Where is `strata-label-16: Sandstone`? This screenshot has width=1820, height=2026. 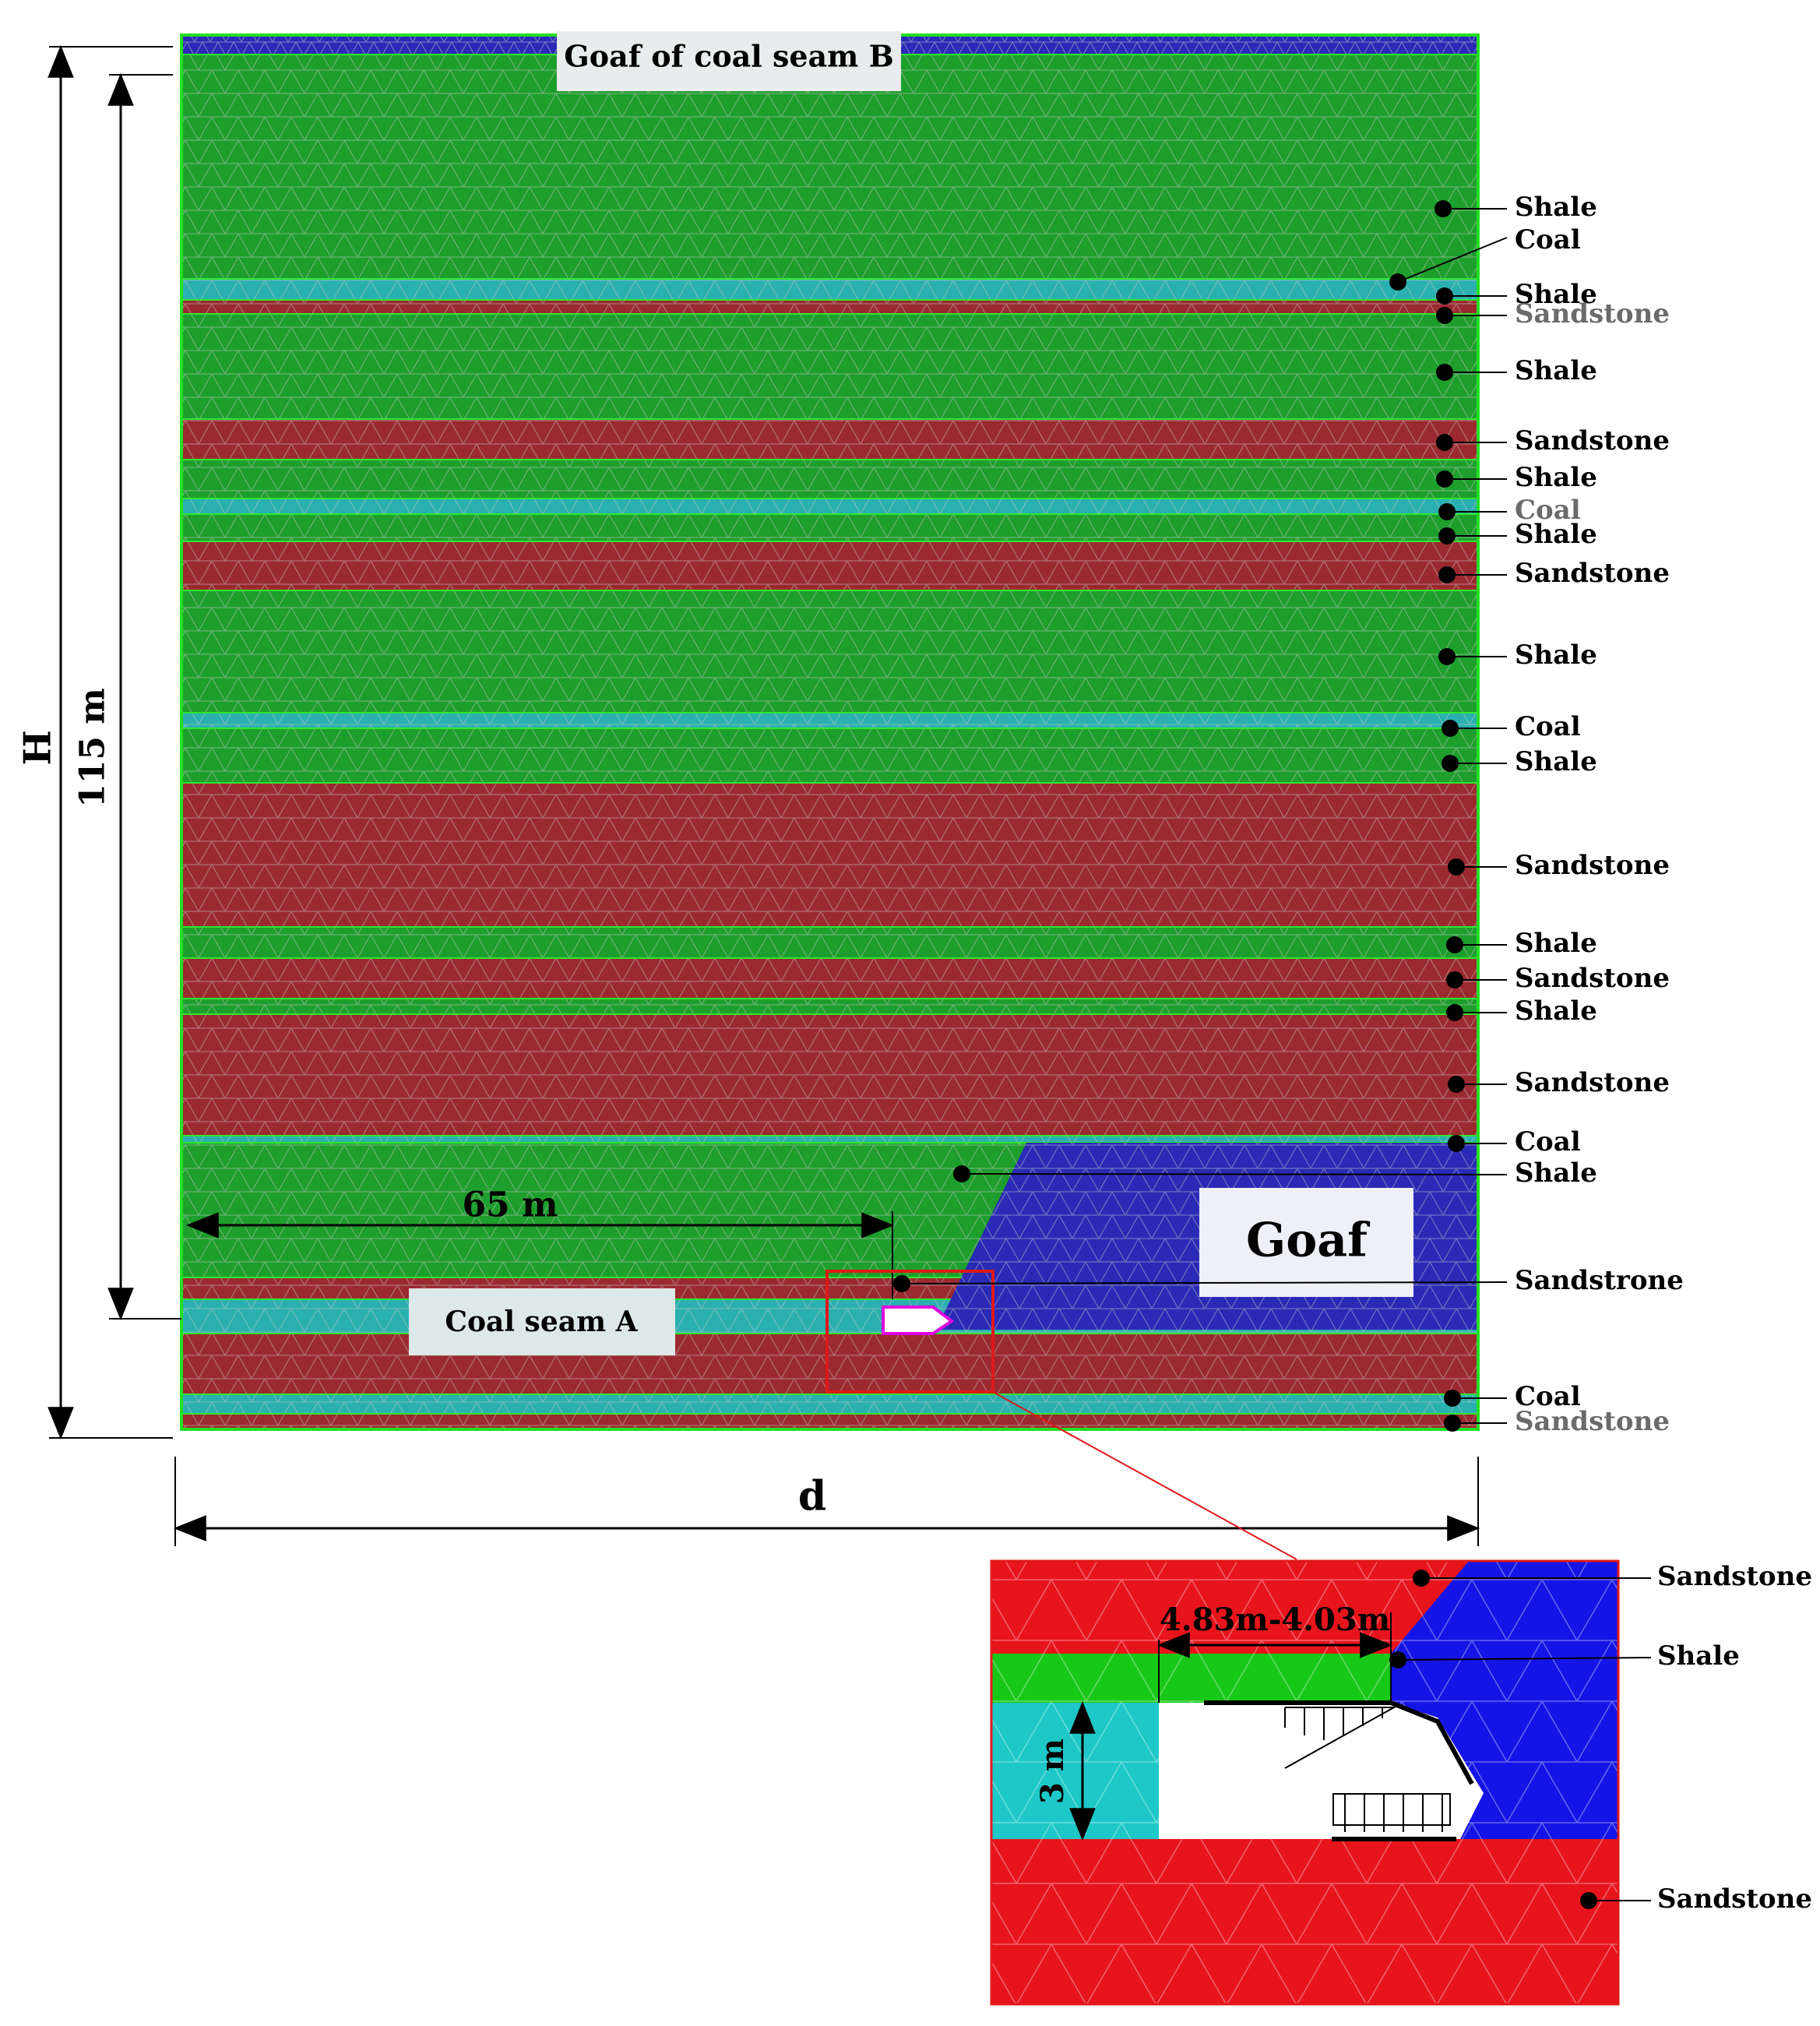 strata-label-16: Sandstone is located at coordinates (1558, 978).